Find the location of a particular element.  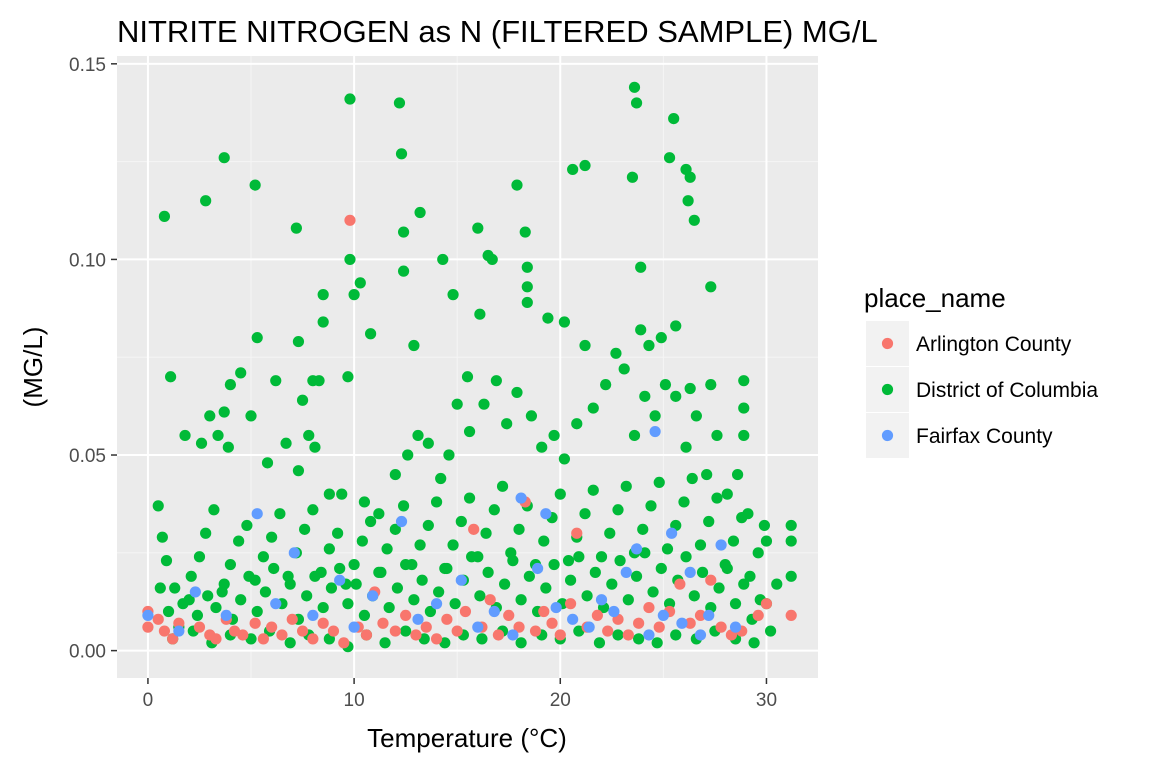

legend-title: place_name is located at coordinates (935, 298).